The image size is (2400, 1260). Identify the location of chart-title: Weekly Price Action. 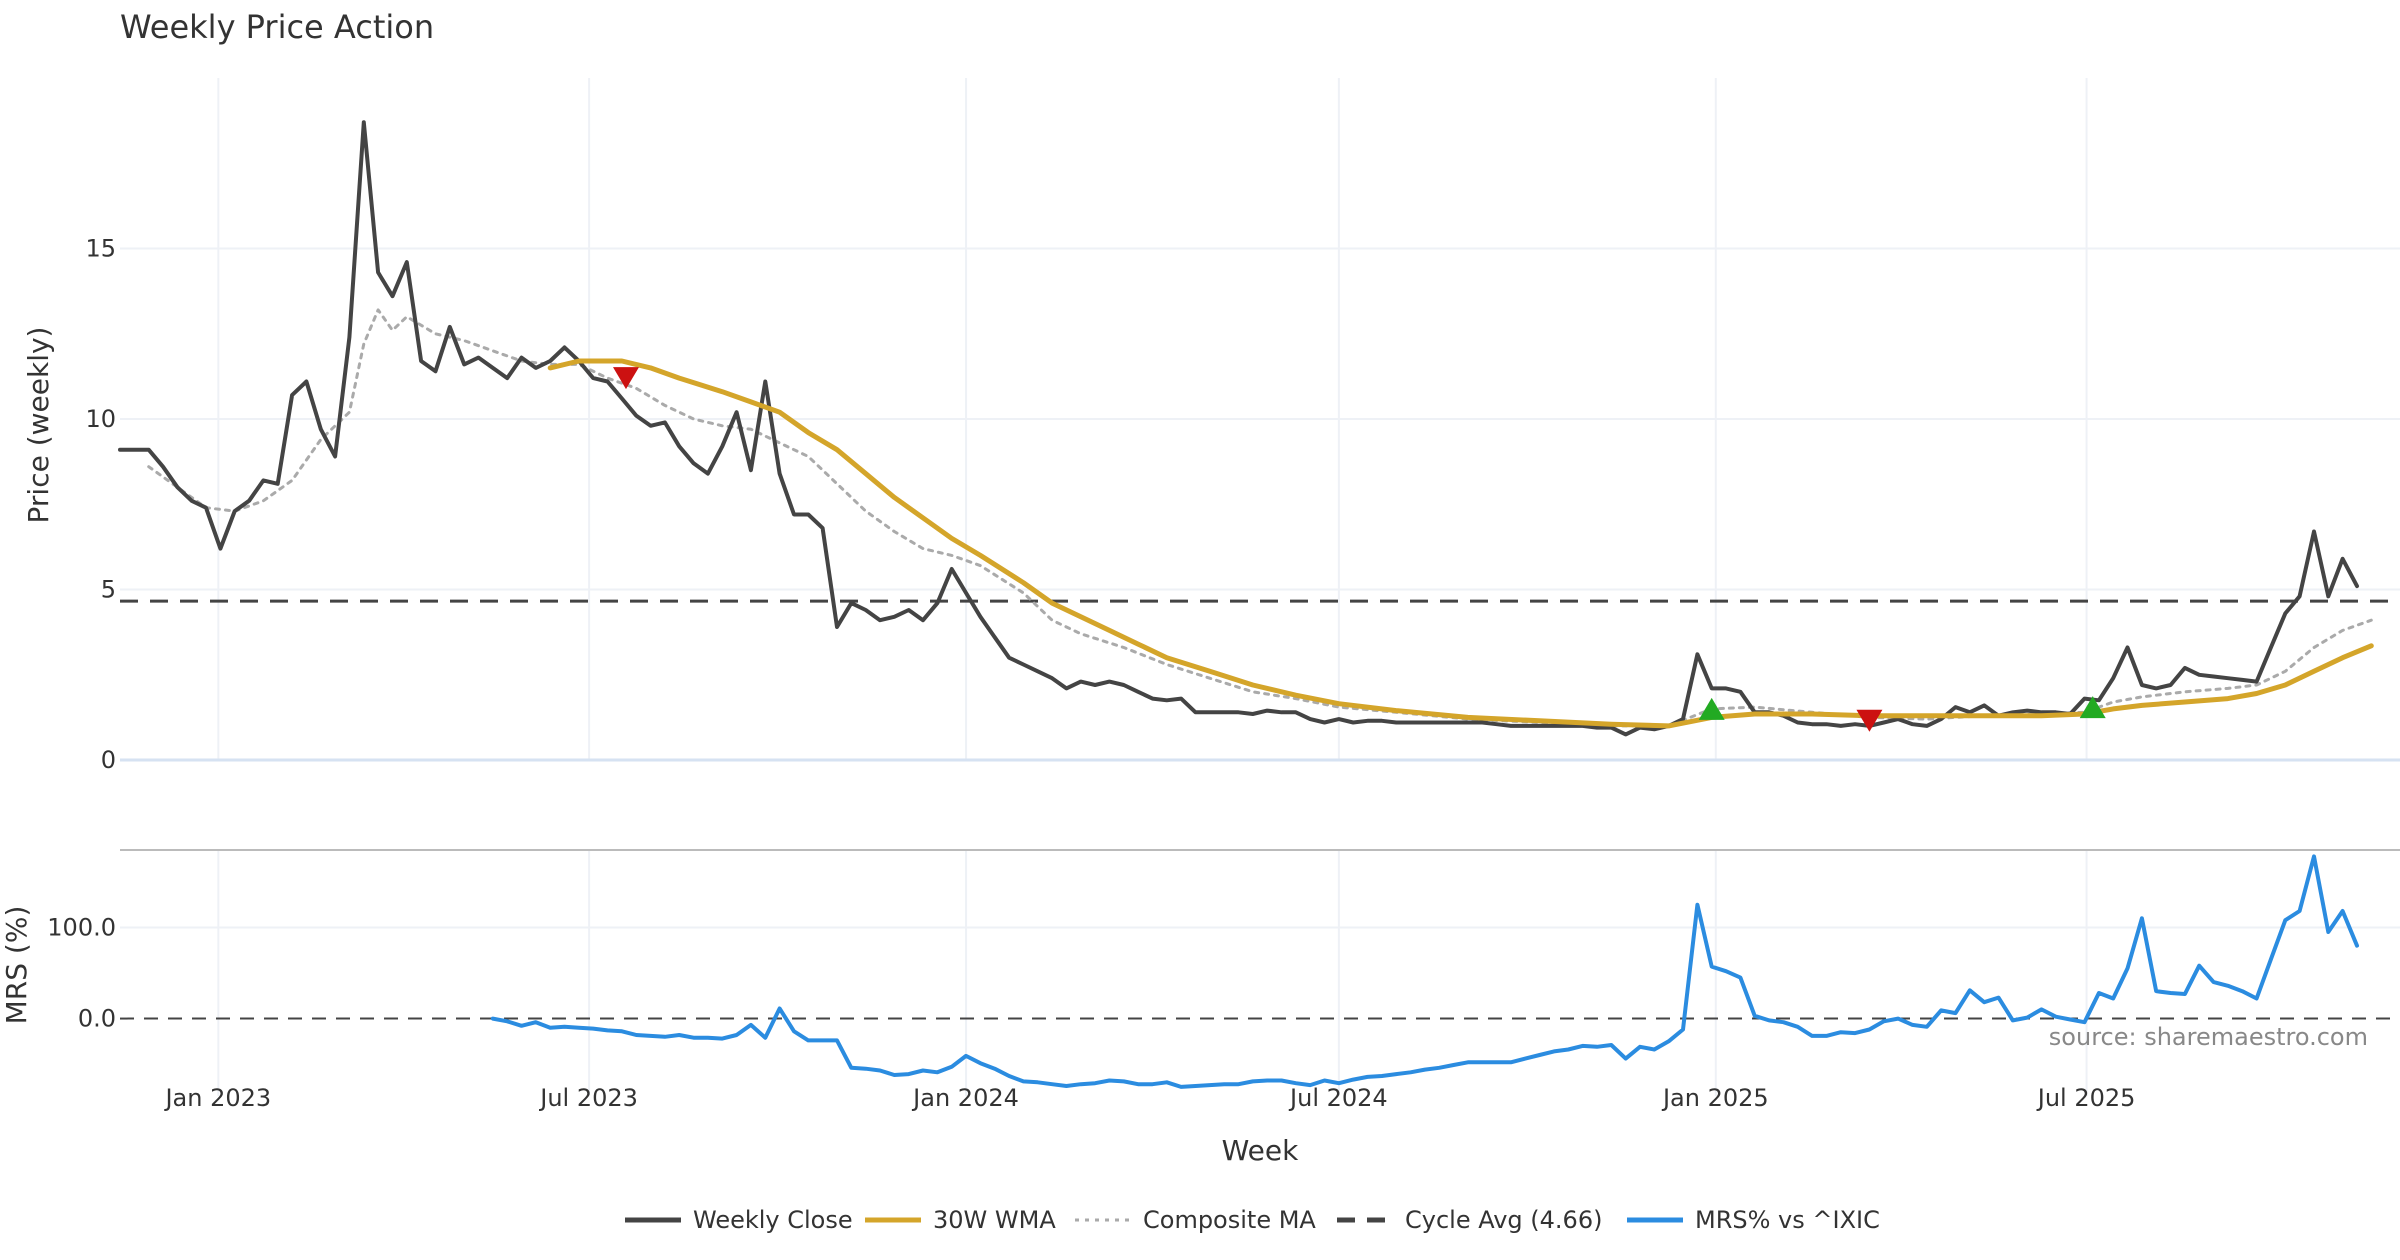
(277, 27).